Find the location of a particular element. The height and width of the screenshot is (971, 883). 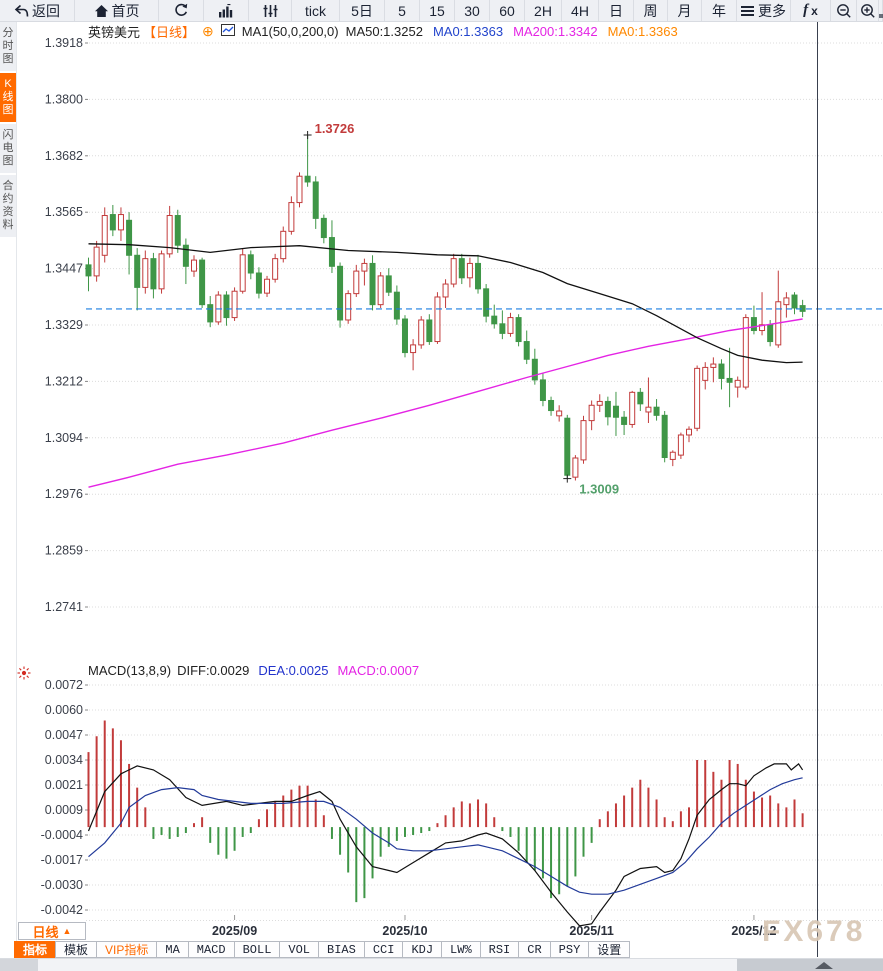

price-ytick: 1.3565 is located at coordinates (64, 212).